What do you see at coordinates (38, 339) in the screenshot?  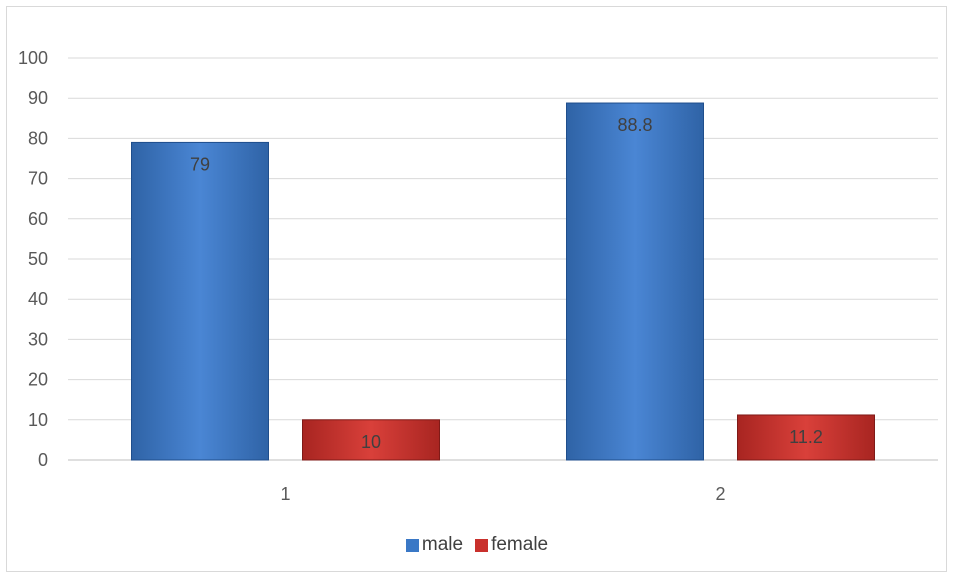 I see `y-tick-label: 30` at bounding box center [38, 339].